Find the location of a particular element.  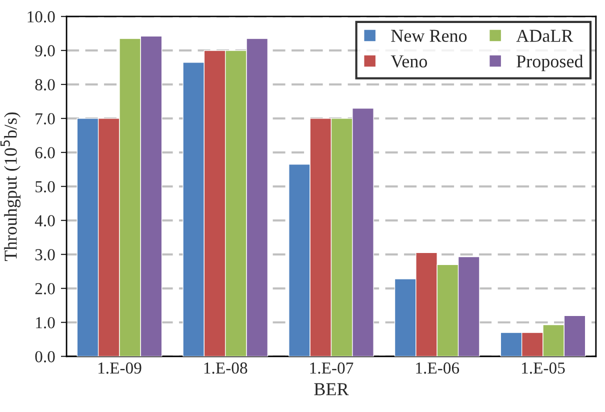

y-tick-label: 3.0 is located at coordinates (45, 254).